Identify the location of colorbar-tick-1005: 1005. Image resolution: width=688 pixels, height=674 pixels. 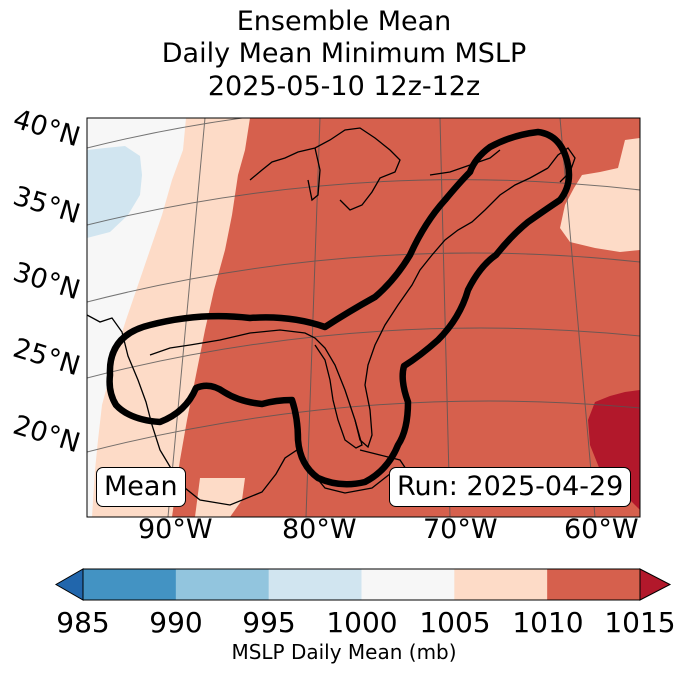
(455, 622).